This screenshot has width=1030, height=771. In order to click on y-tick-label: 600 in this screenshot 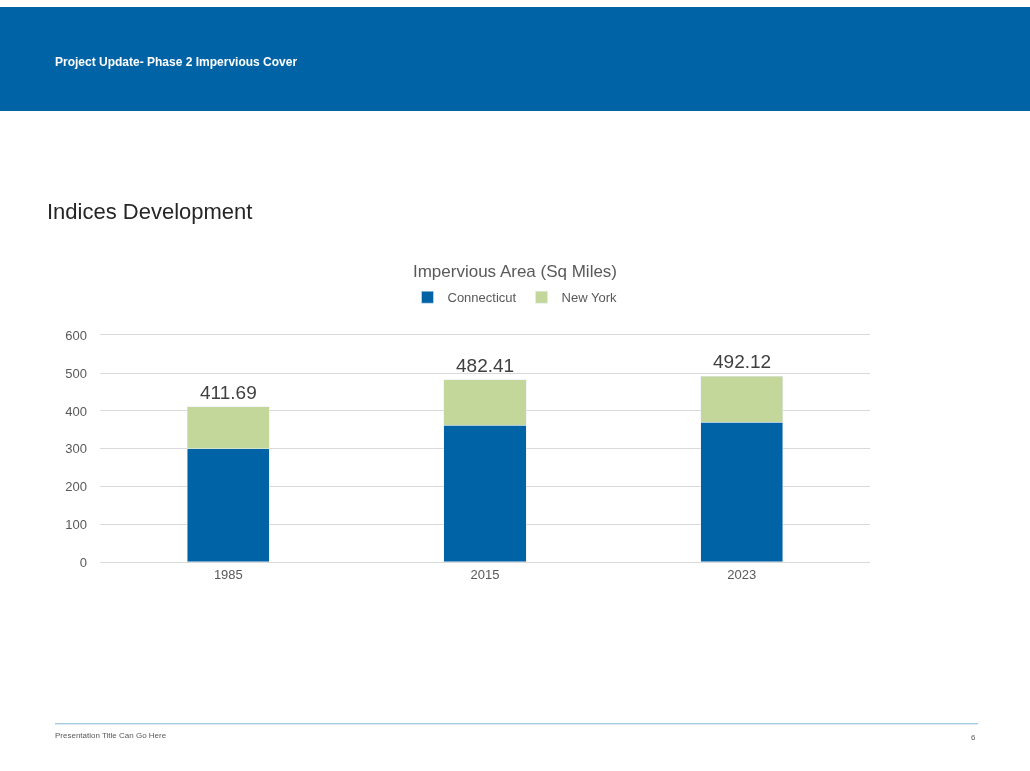, I will do `click(76, 336)`.